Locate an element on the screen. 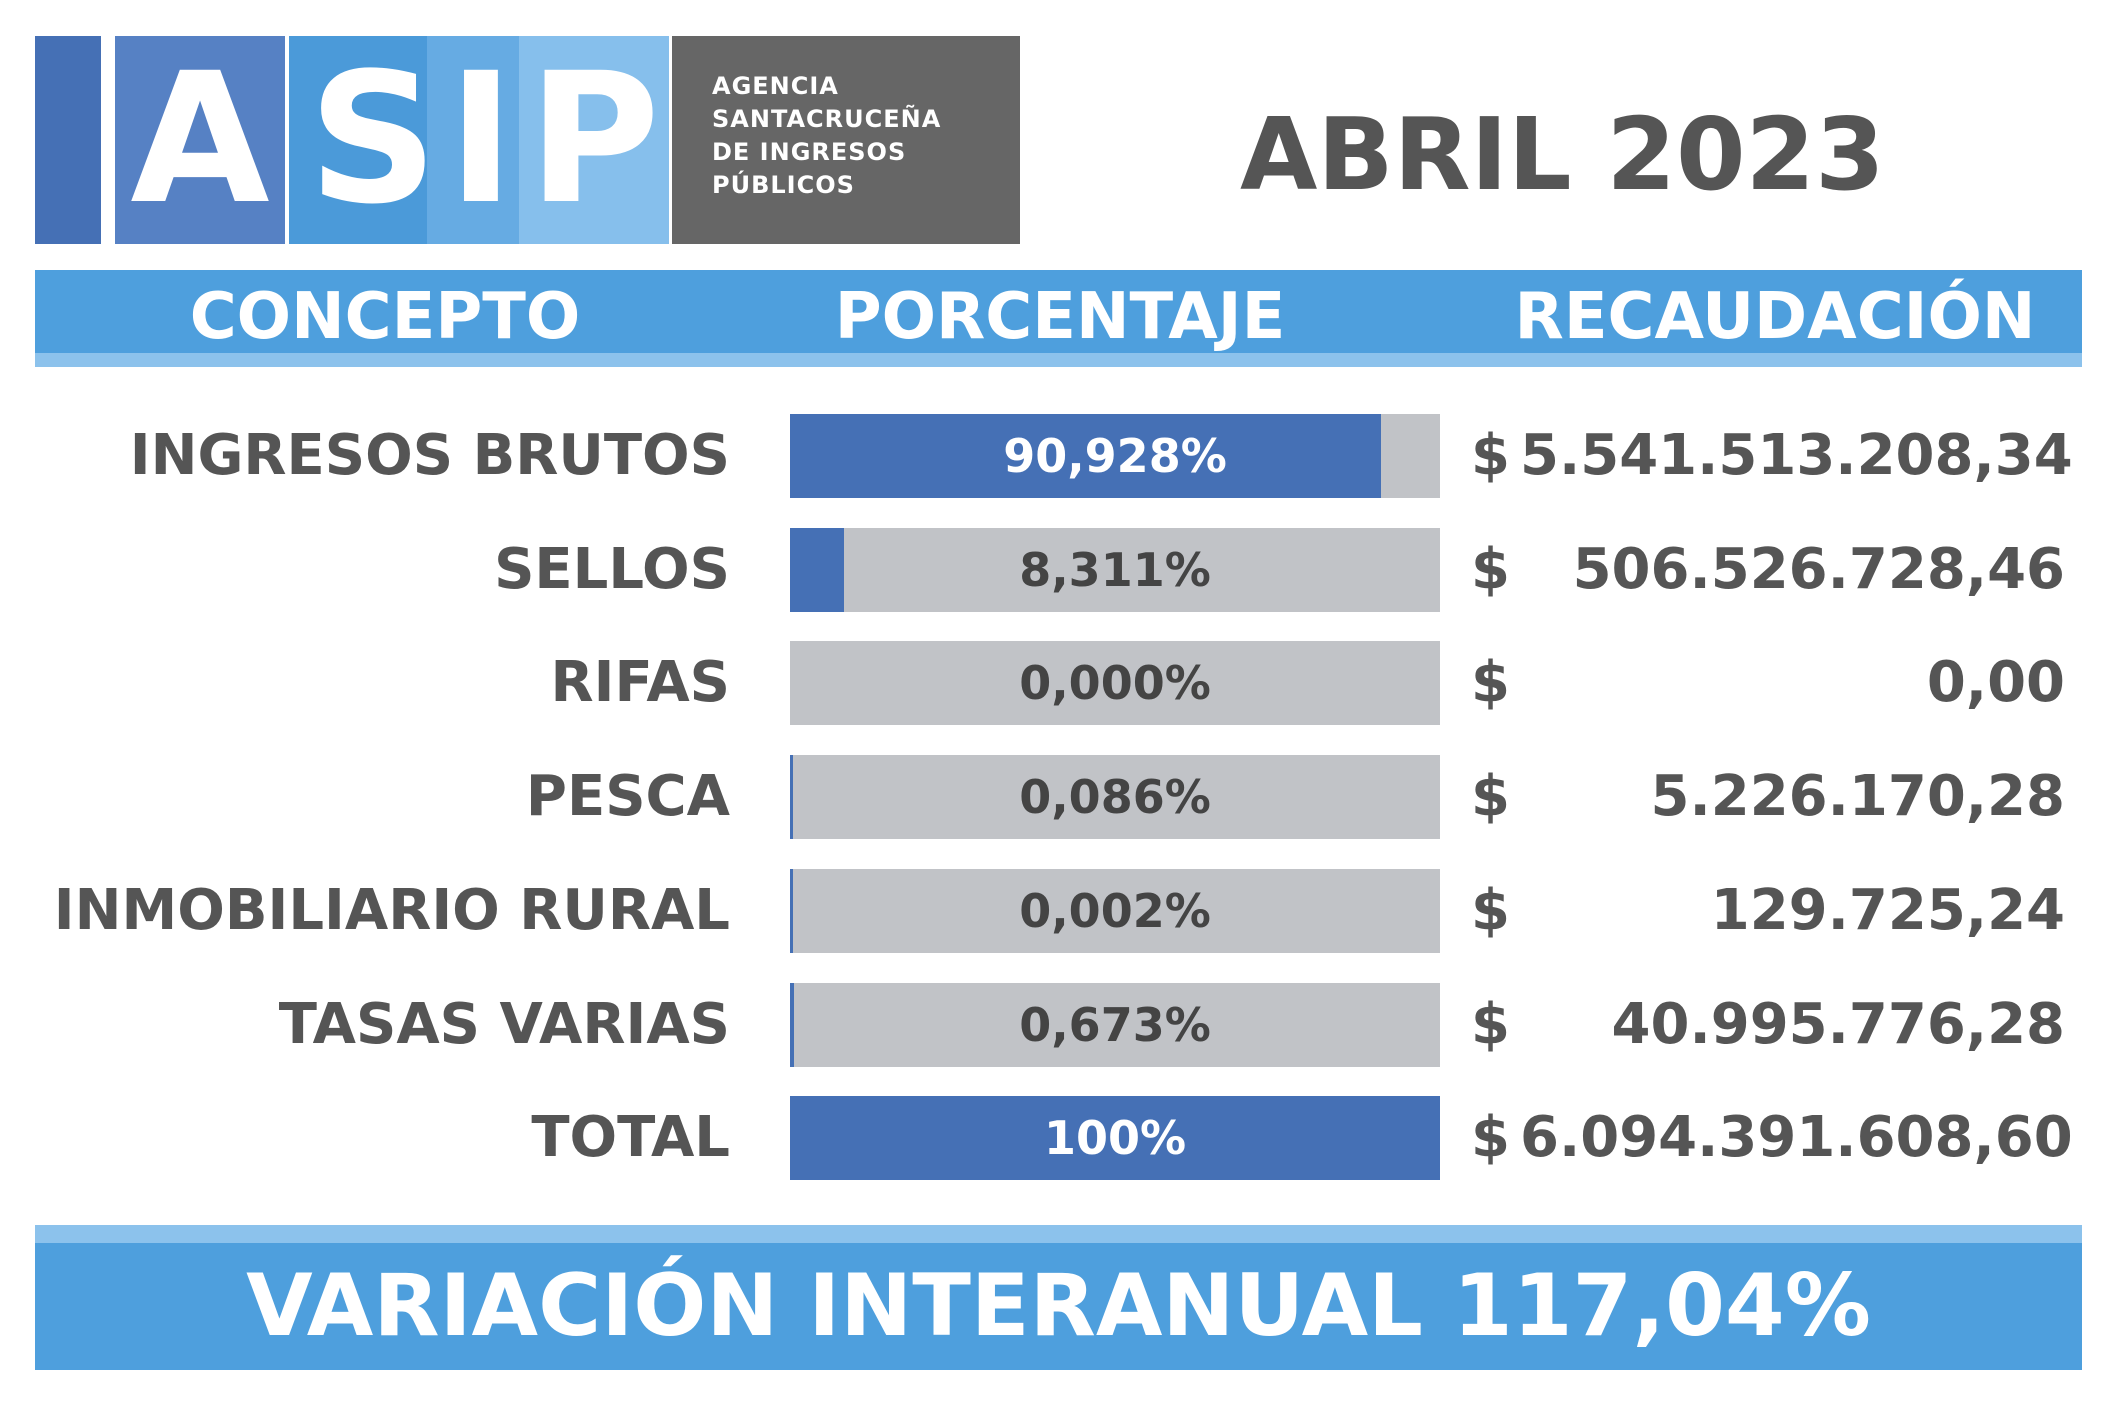  percentage-bar: 0,086% is located at coordinates (1115, 797).